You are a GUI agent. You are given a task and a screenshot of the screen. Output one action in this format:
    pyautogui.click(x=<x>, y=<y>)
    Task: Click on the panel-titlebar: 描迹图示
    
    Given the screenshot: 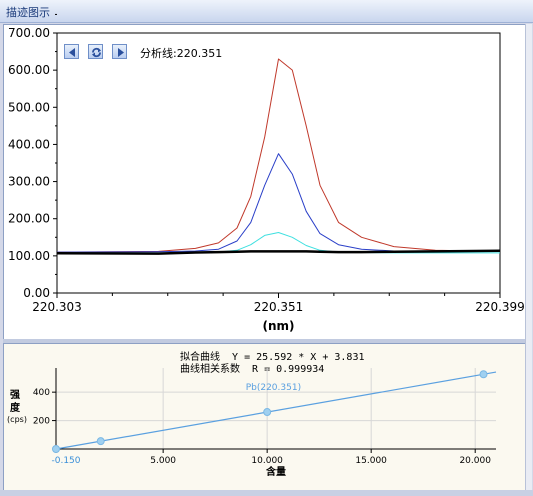 What is the action you would take?
    pyautogui.click(x=266, y=11)
    